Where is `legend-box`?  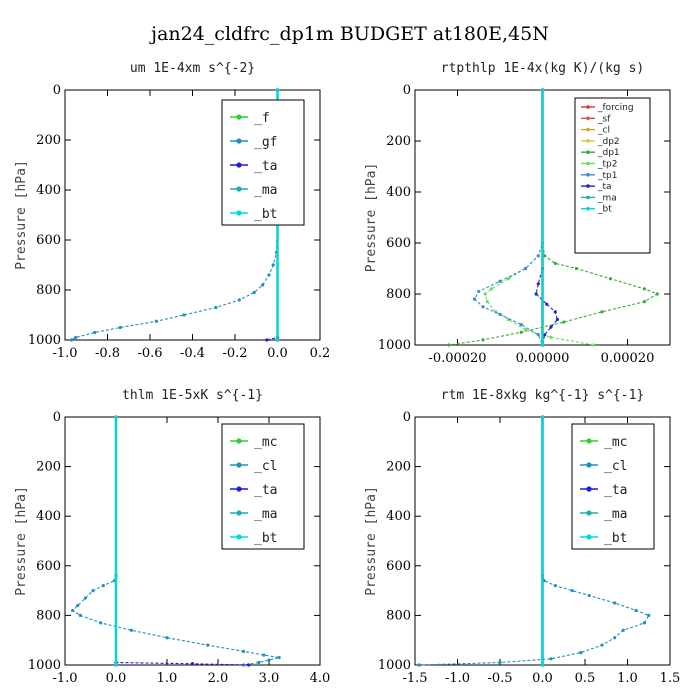 legend-box is located at coordinates (613, 486).